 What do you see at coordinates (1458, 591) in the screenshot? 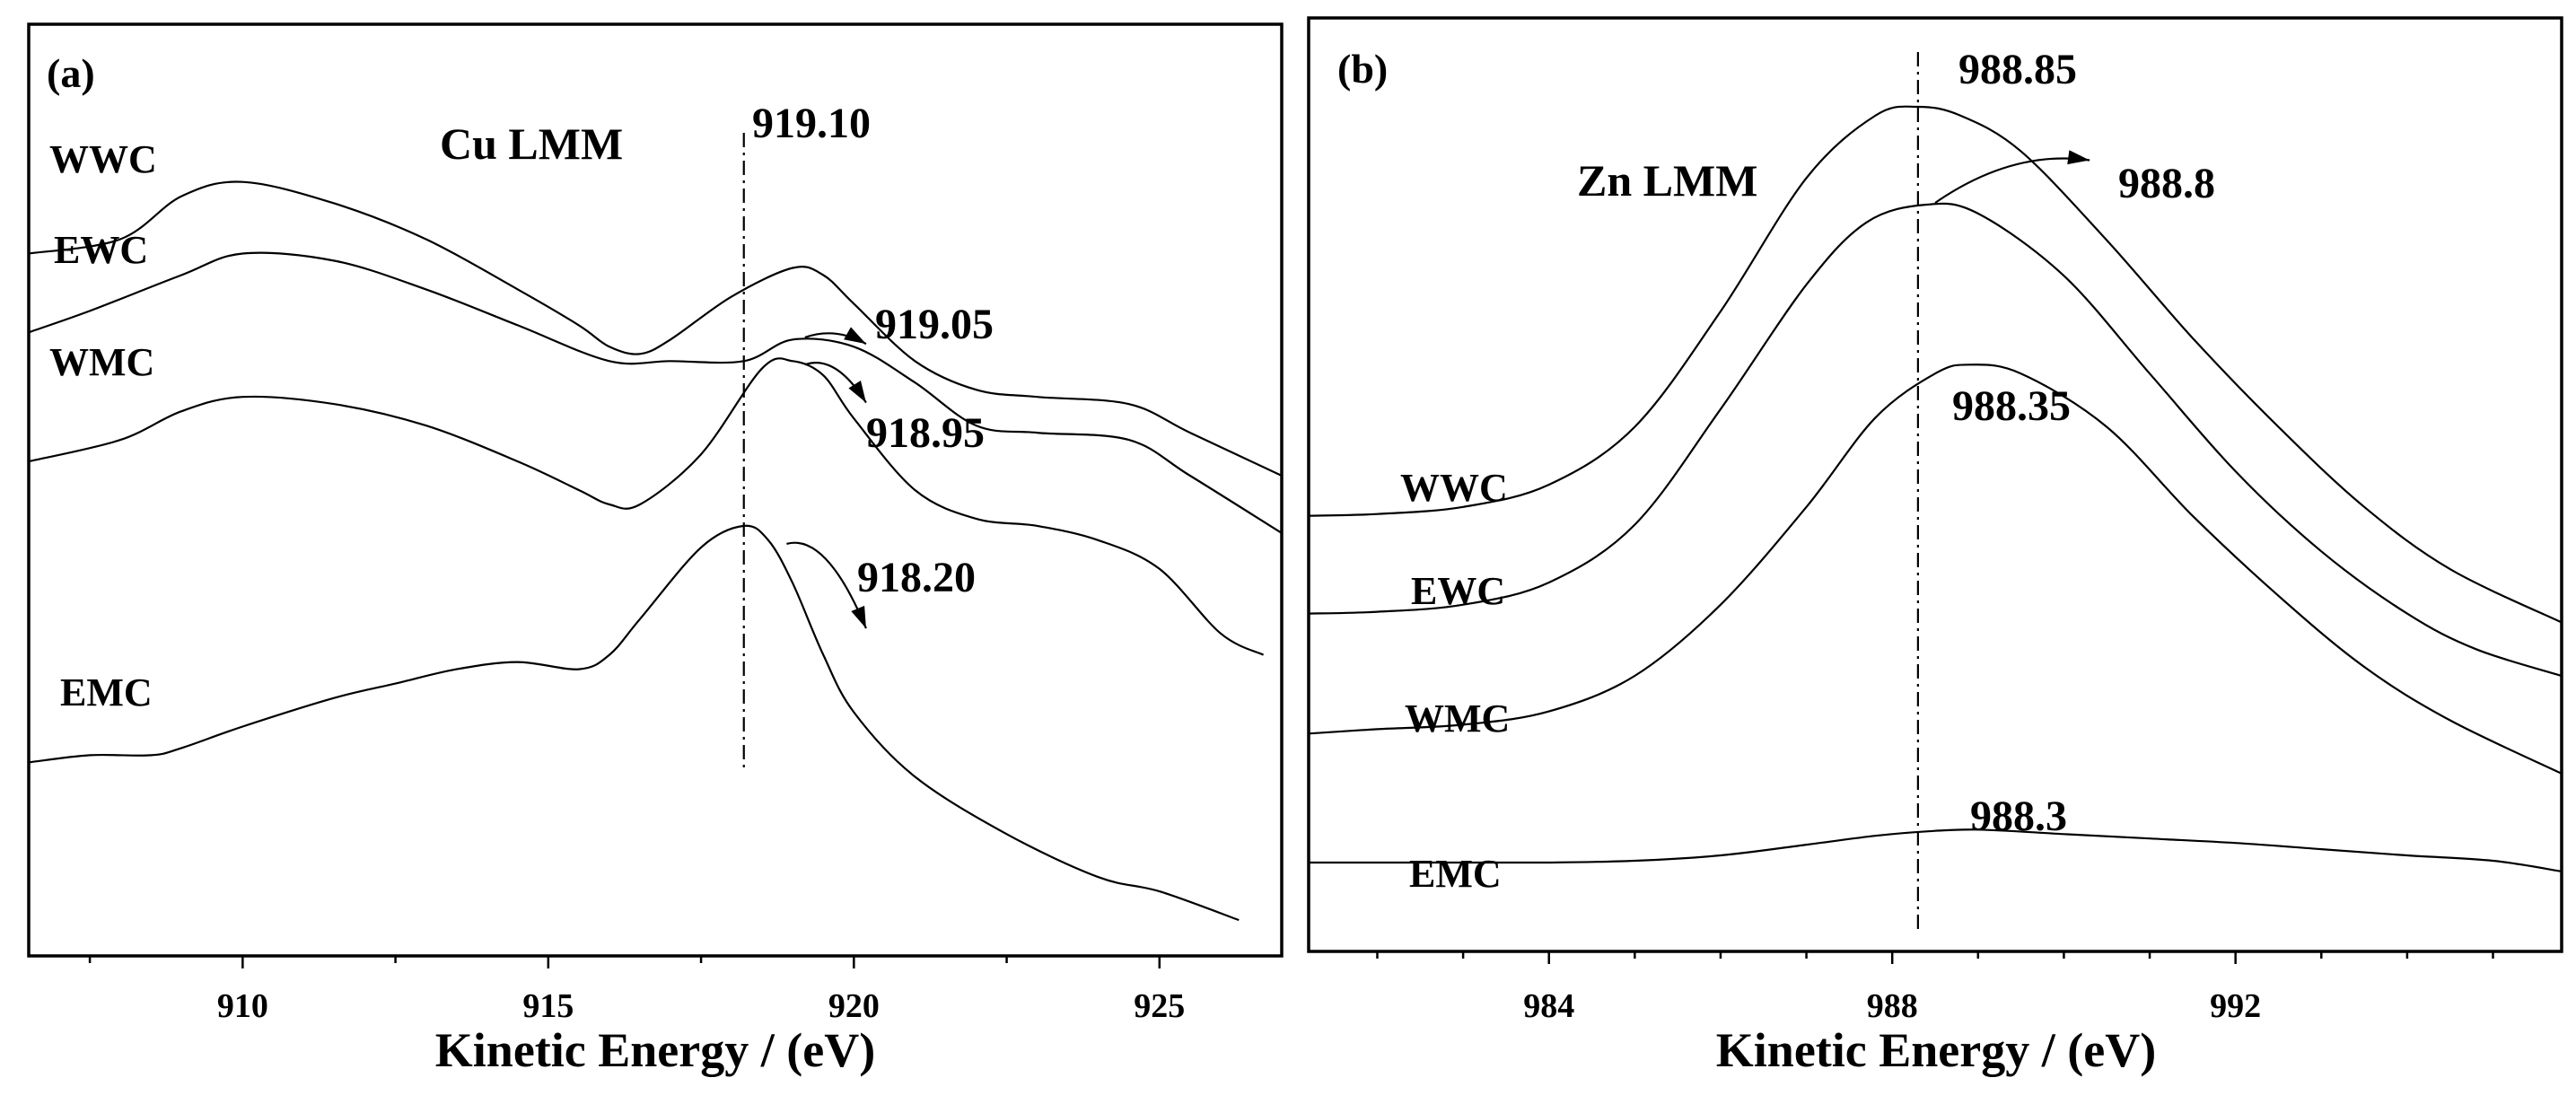
I see `series-label-ewc-b: EWC` at bounding box center [1458, 591].